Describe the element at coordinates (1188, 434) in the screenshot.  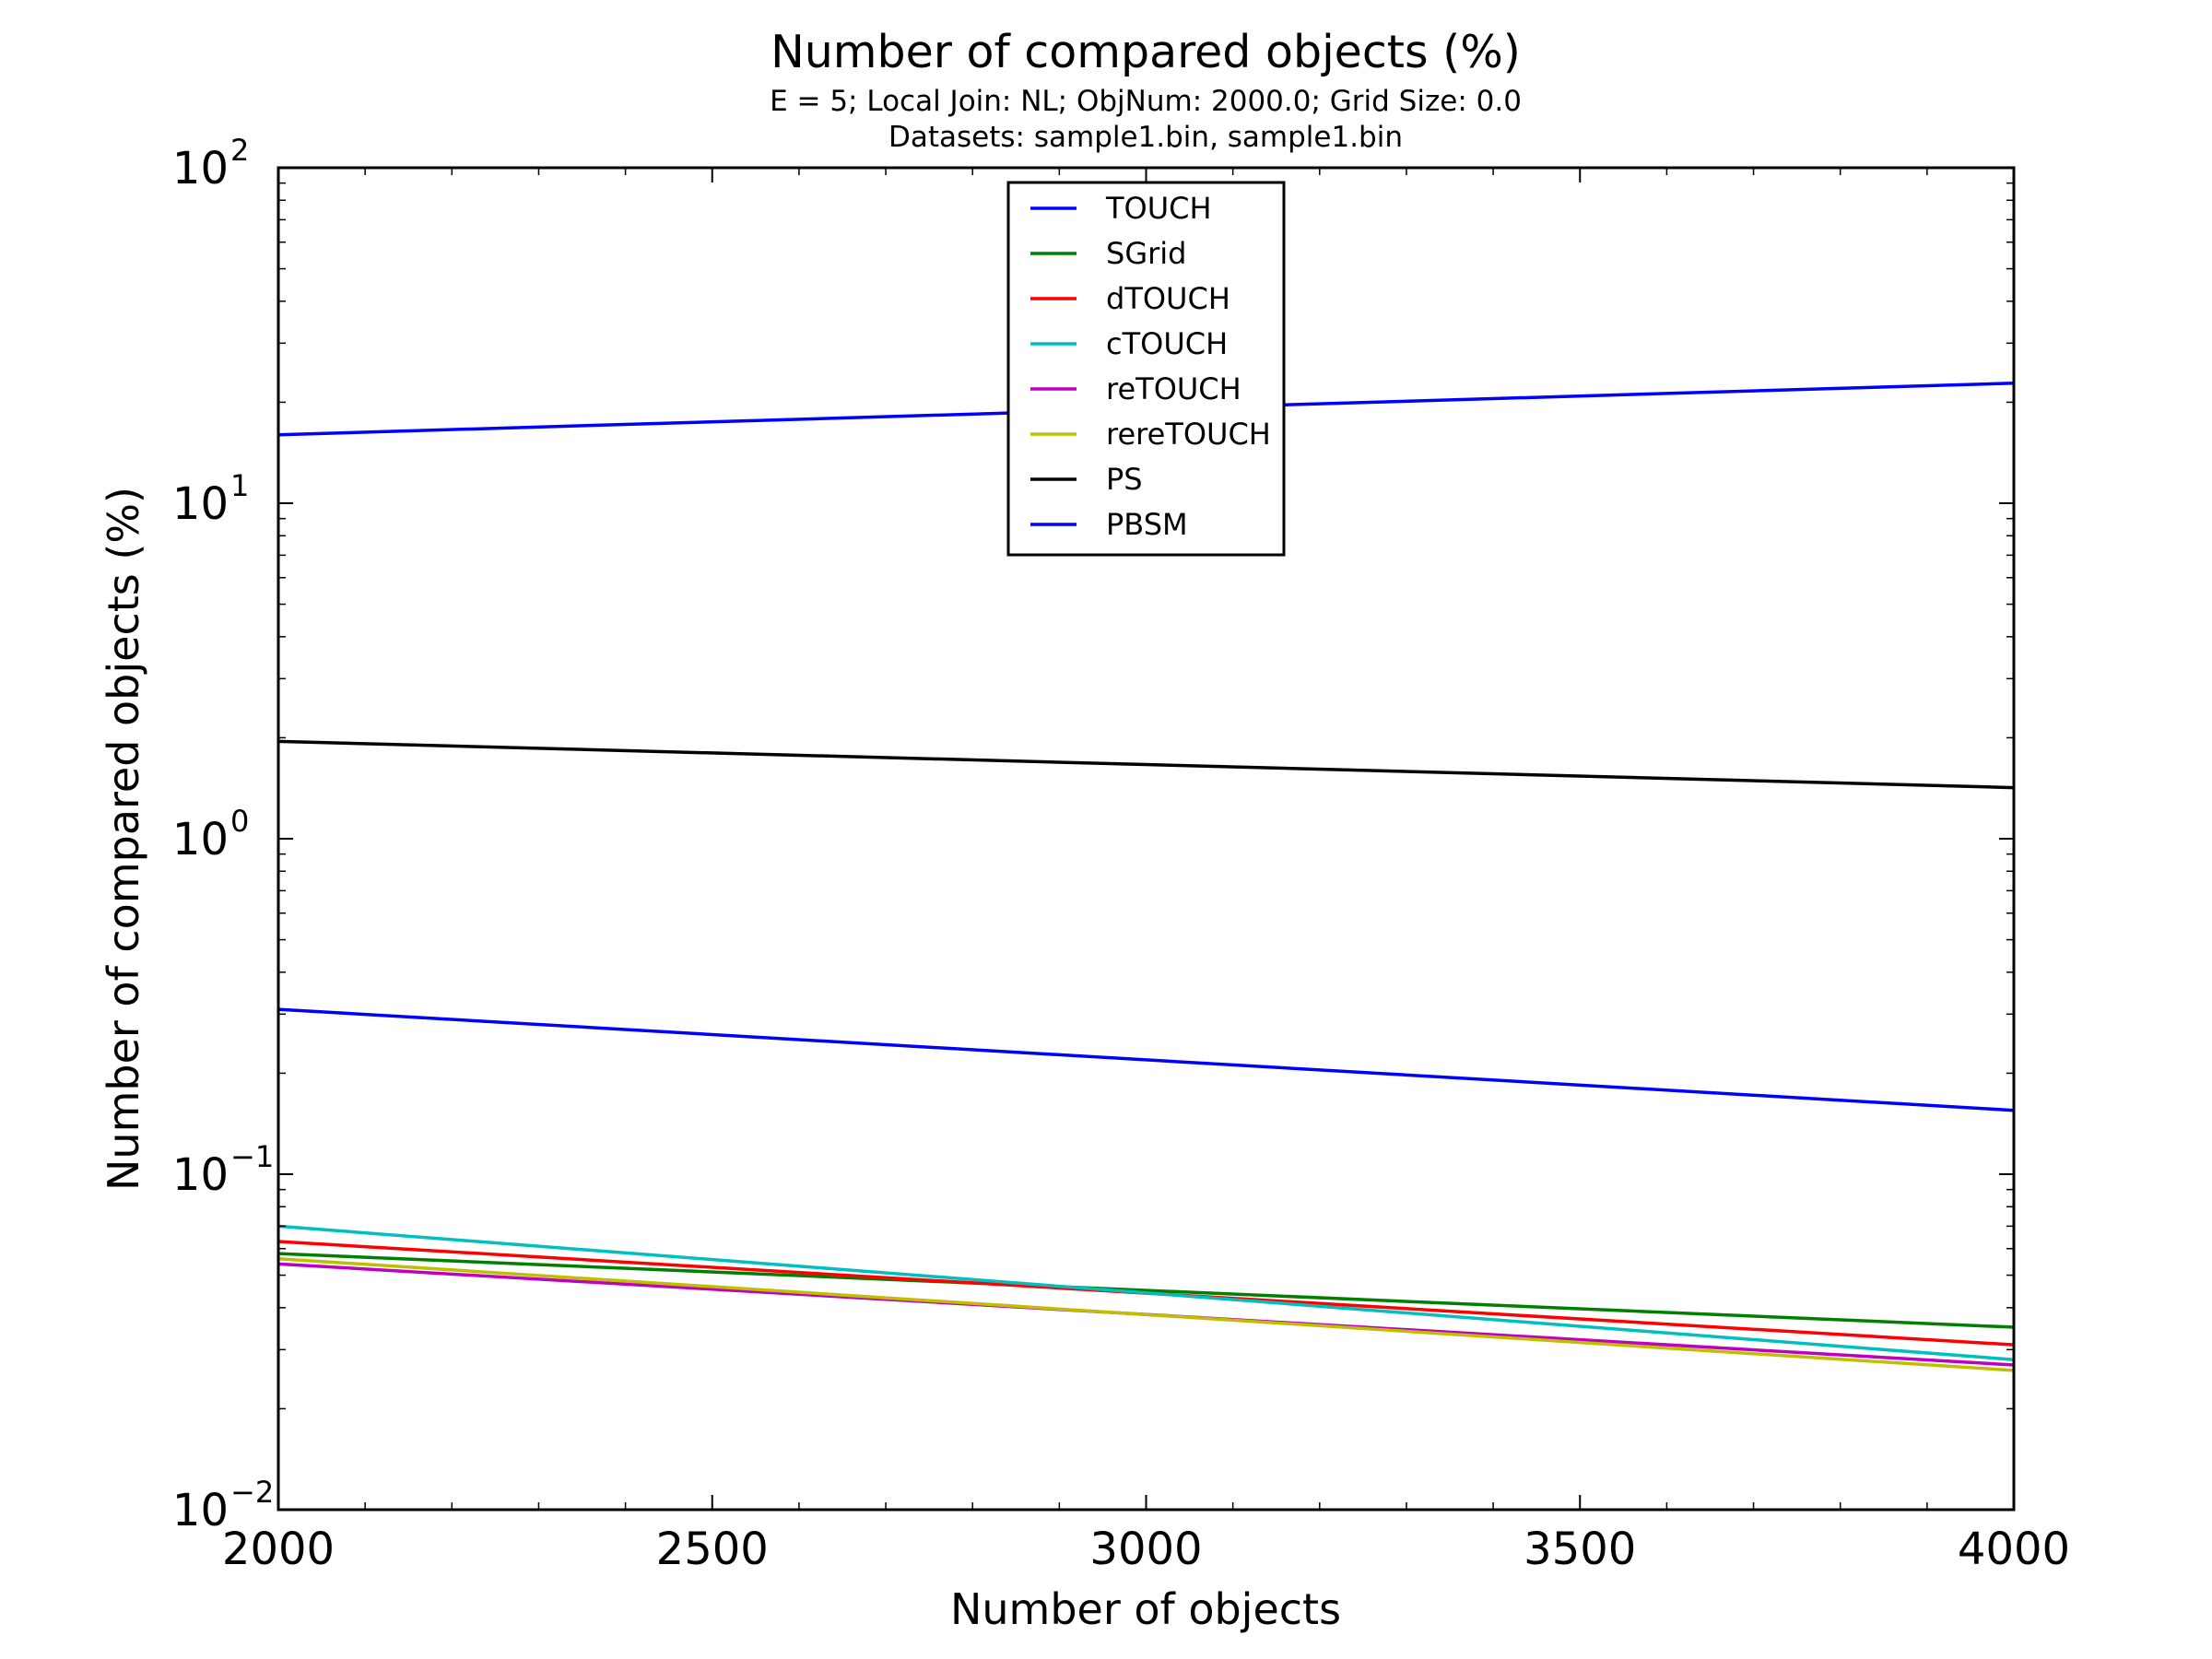
I see `legend-label-reretouch: rereTOUCH` at that location.